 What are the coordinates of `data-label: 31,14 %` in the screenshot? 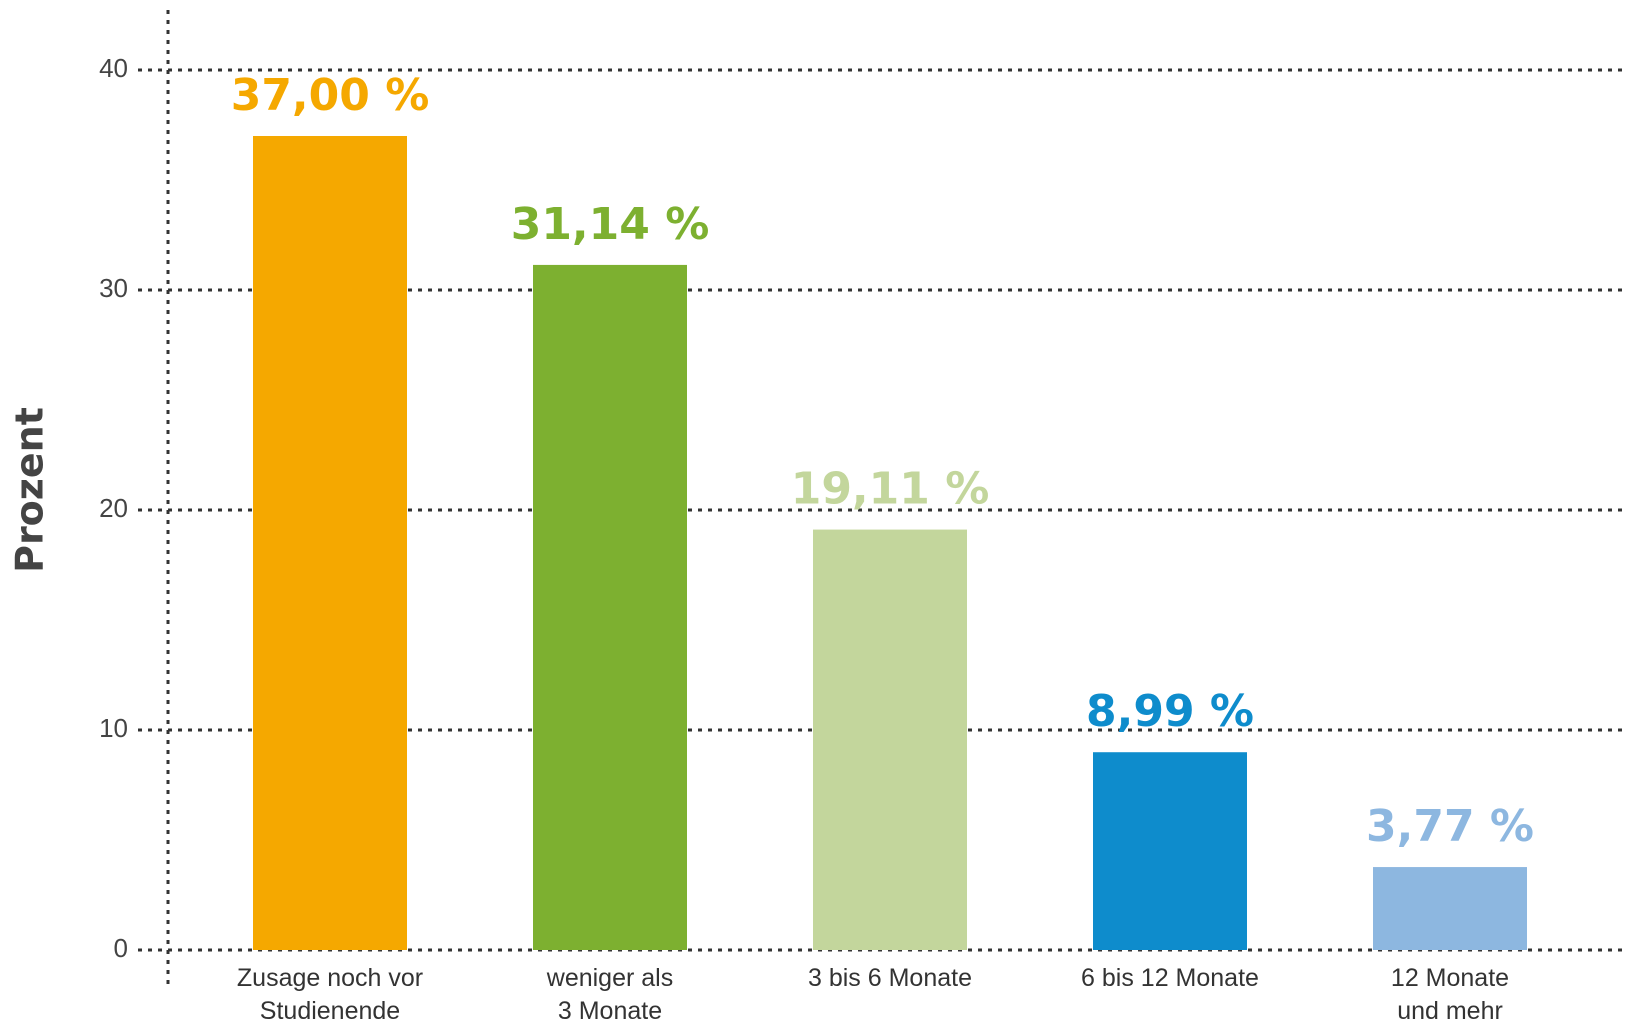 It's located at (610, 224).